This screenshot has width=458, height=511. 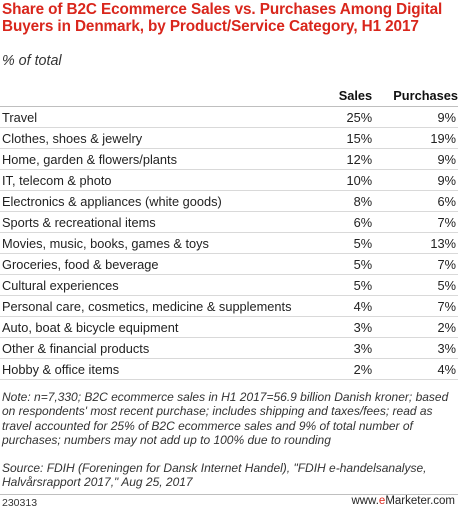 I want to click on table-row: Home, garden & flowers/plants 12% 9%, so click(x=229, y=159).